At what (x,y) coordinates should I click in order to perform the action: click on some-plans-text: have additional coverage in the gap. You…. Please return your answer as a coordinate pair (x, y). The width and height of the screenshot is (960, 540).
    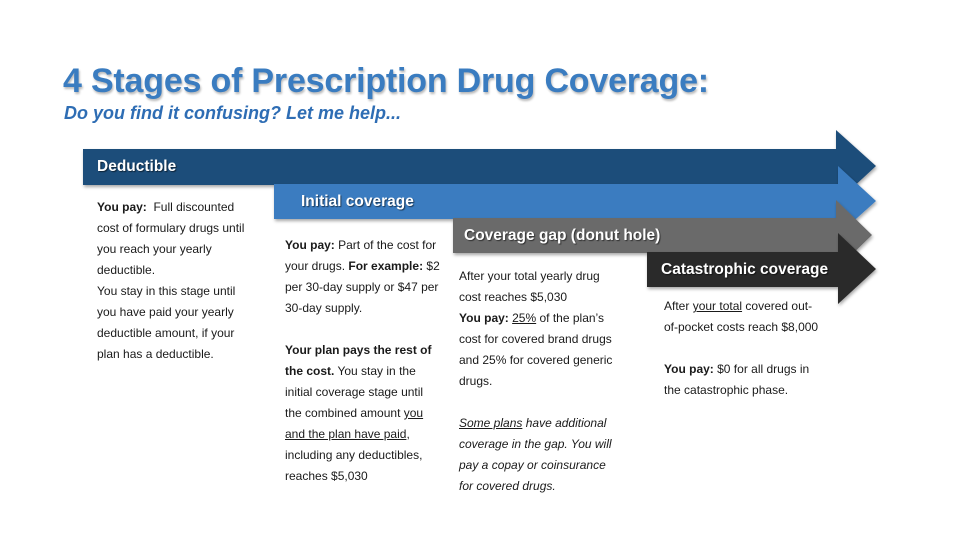
    Looking at the image, I should click on (535, 454).